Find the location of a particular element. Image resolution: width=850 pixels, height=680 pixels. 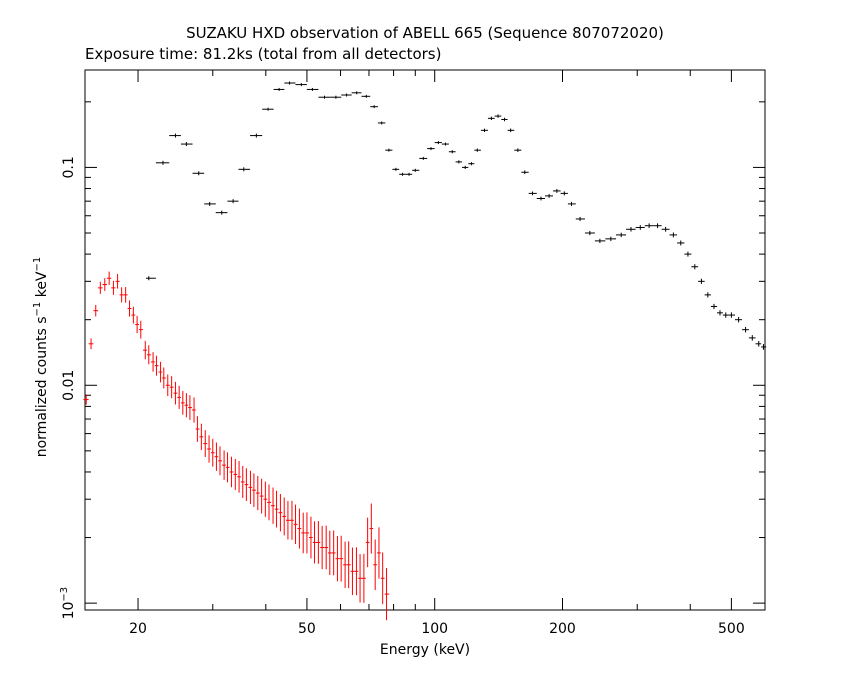

y-tick-label: 0.01 is located at coordinates (69, 385).